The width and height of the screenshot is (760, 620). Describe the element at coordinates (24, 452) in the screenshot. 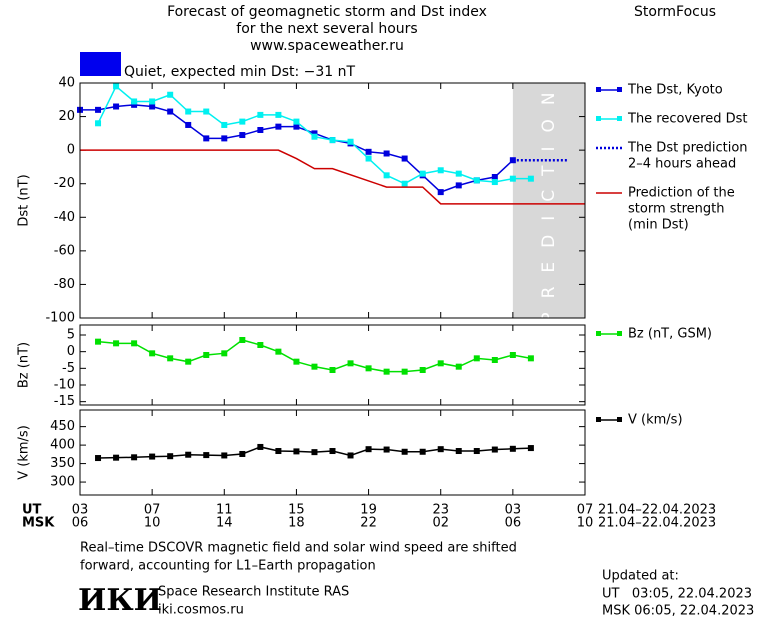

I see `y-axis-label: V (km/s)` at that location.